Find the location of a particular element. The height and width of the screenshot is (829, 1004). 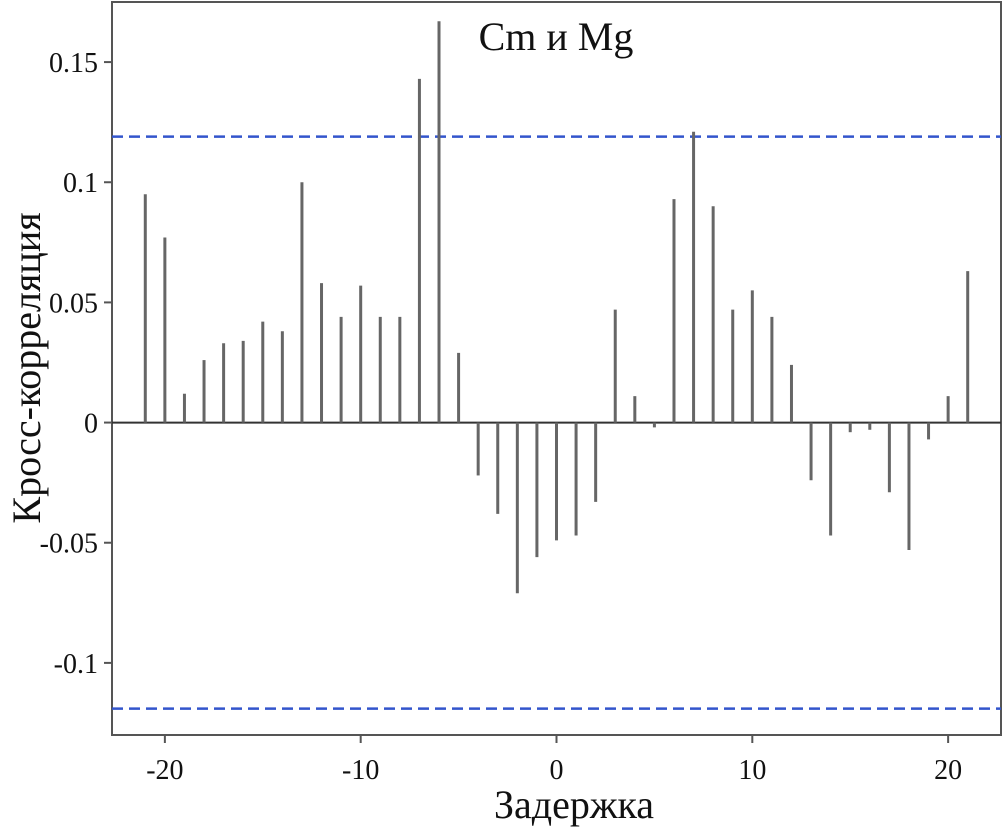

y-axis-title: Кросс-корреляция is located at coordinates (26, 367).